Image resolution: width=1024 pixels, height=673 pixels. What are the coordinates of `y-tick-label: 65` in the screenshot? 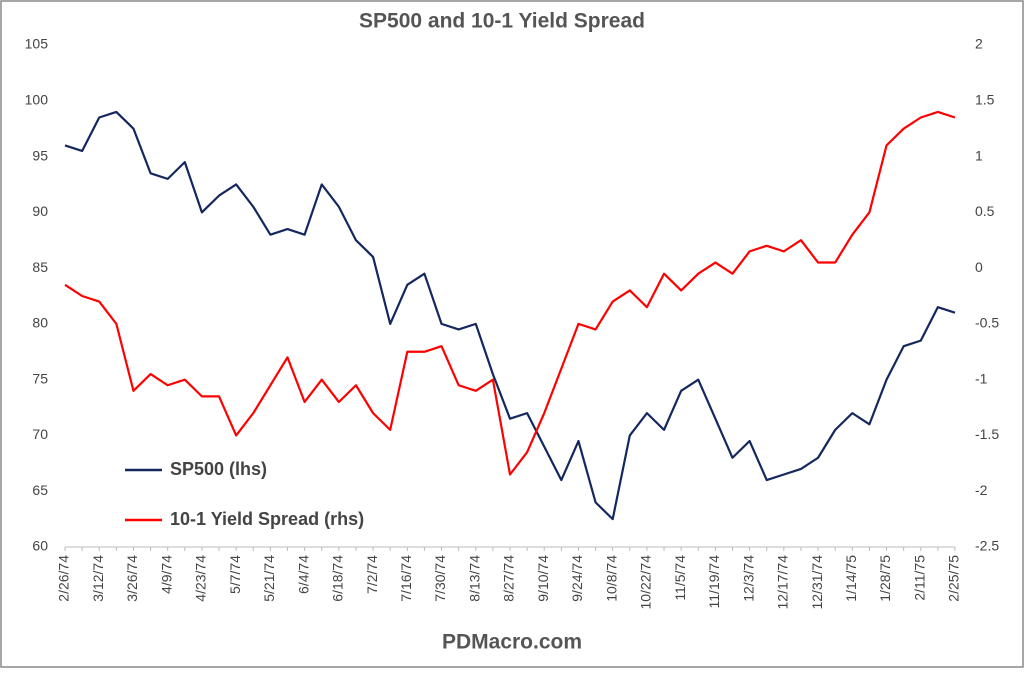 It's located at (40, 490).